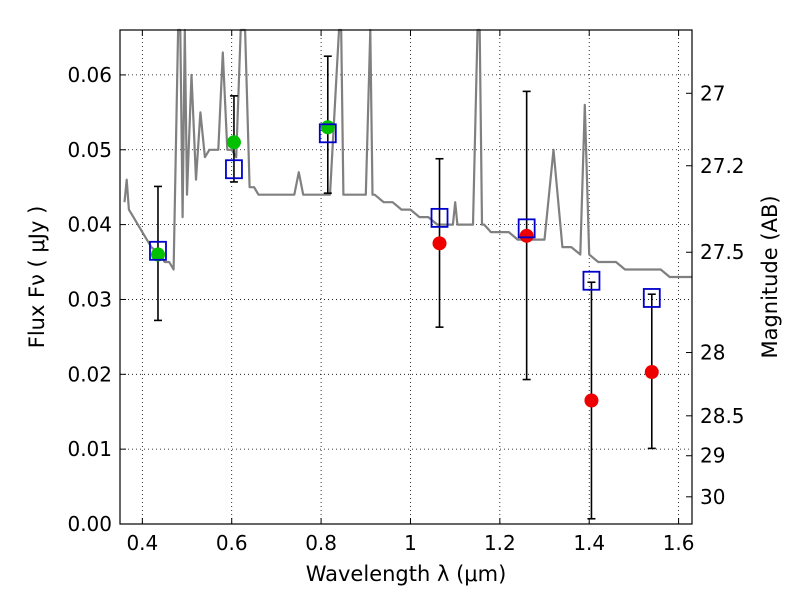 This screenshot has width=800, height=600. I want to click on x-tick-label: 1, so click(410, 543).